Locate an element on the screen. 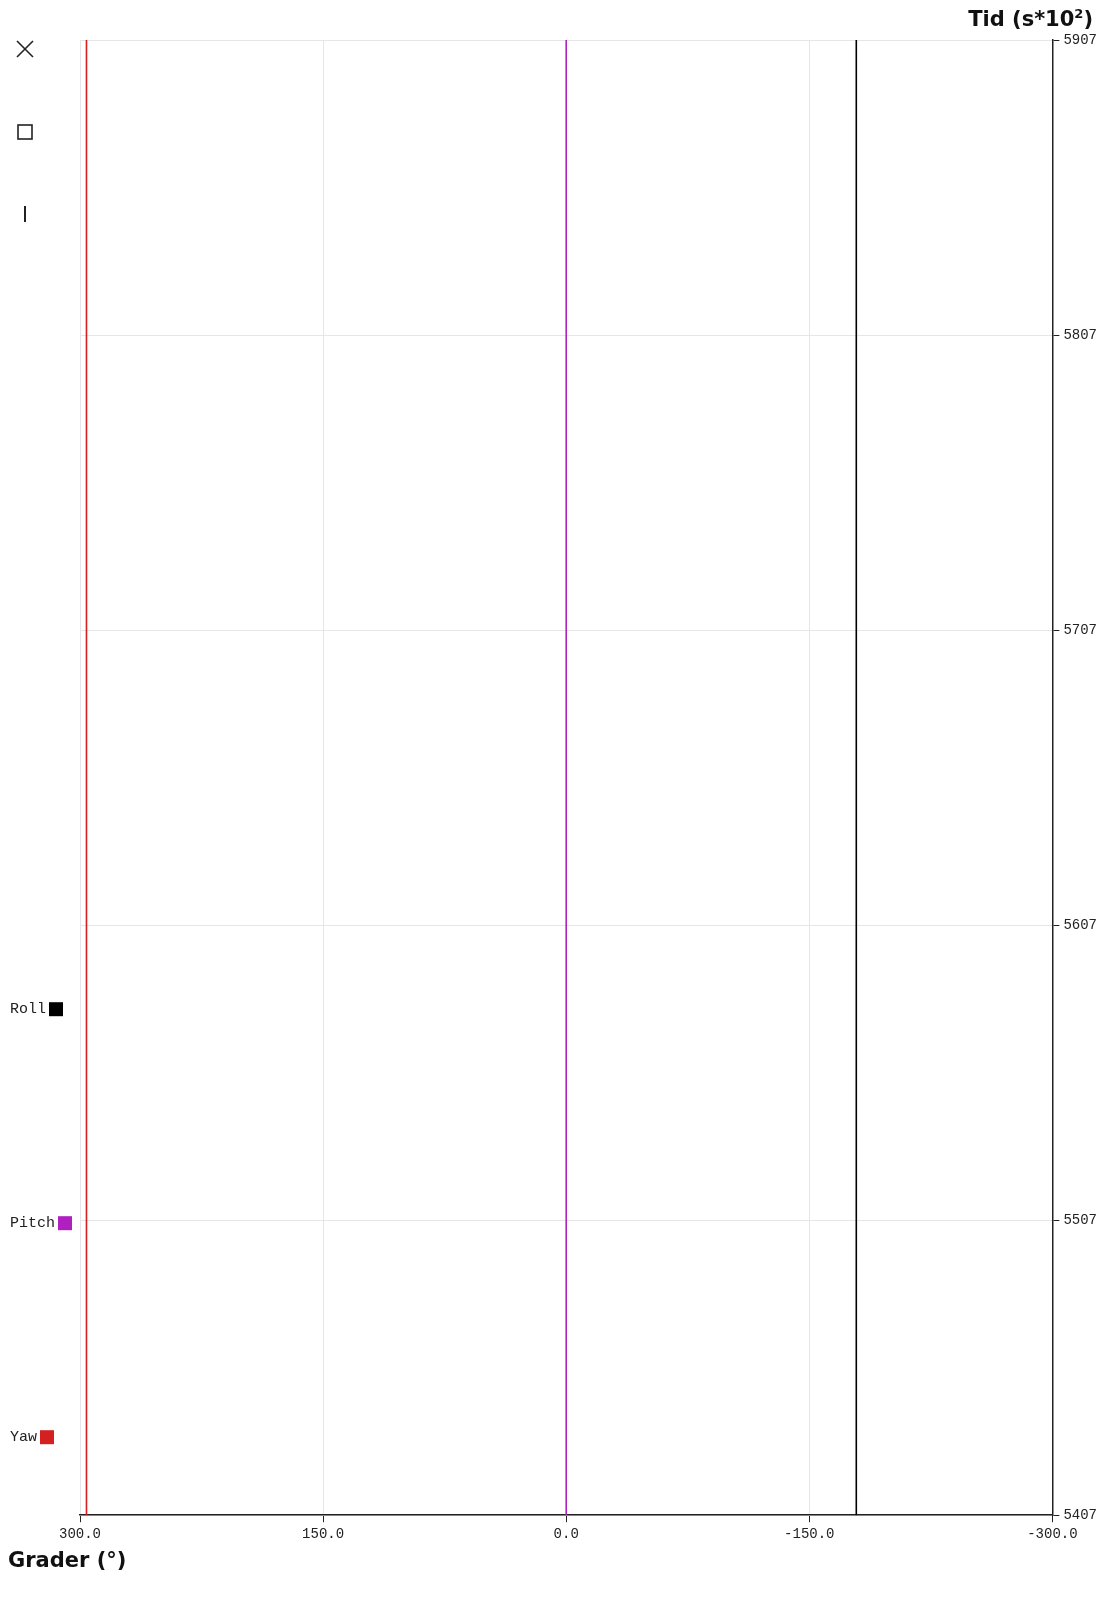 This screenshot has width=1105, height=1597. x-tick-label: -300.0 is located at coordinates (1052, 1534).